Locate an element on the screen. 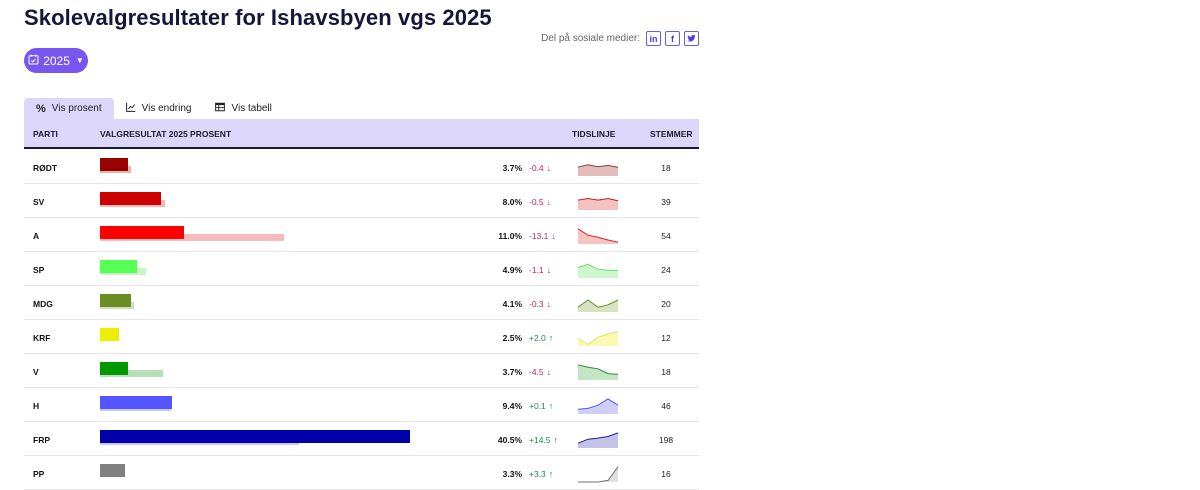  percent-icon: % is located at coordinates (41, 108).